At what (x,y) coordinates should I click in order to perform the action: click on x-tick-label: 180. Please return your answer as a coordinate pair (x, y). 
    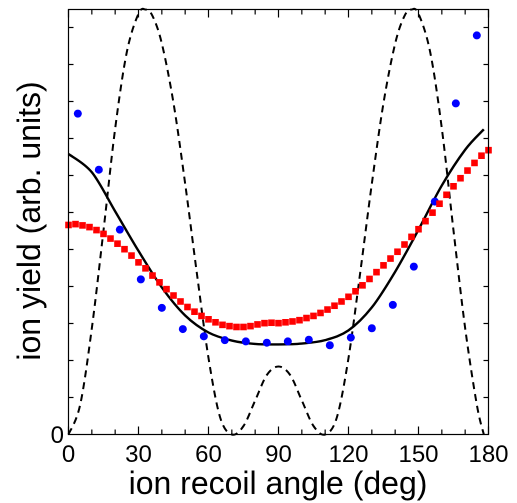
    Looking at the image, I should click on (488, 454).